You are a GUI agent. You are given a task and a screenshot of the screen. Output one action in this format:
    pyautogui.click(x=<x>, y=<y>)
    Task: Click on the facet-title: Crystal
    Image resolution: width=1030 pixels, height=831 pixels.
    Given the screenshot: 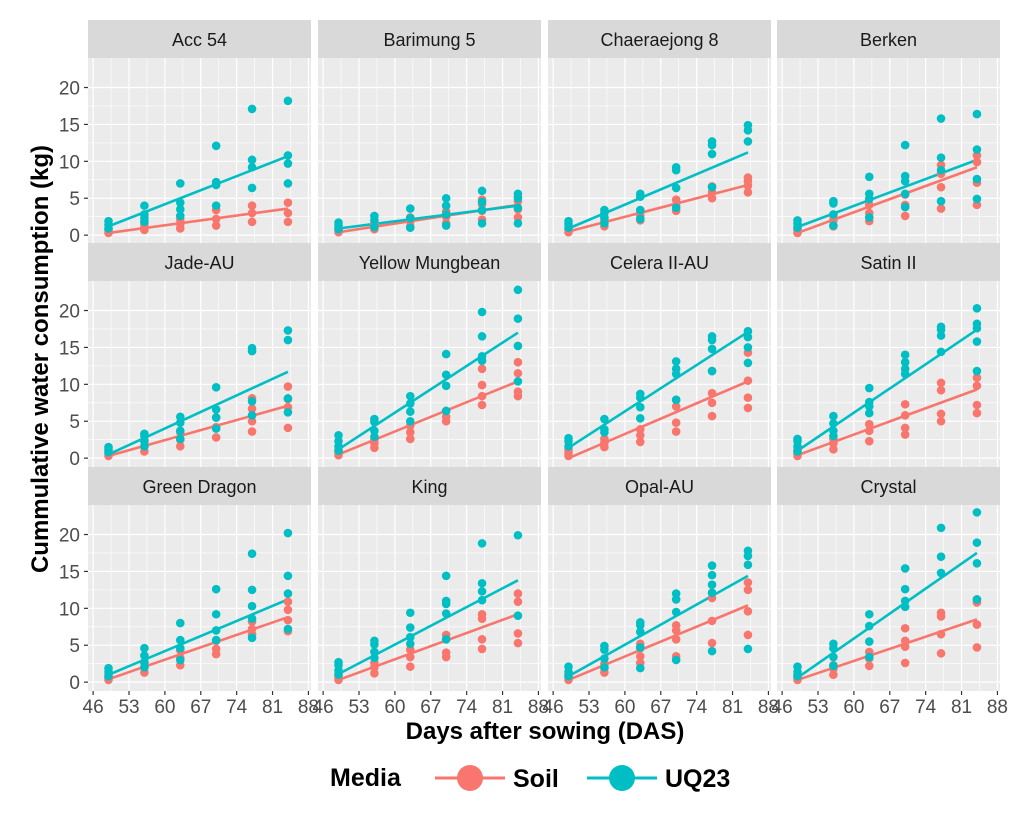 What is the action you would take?
    pyautogui.click(x=888, y=487)
    